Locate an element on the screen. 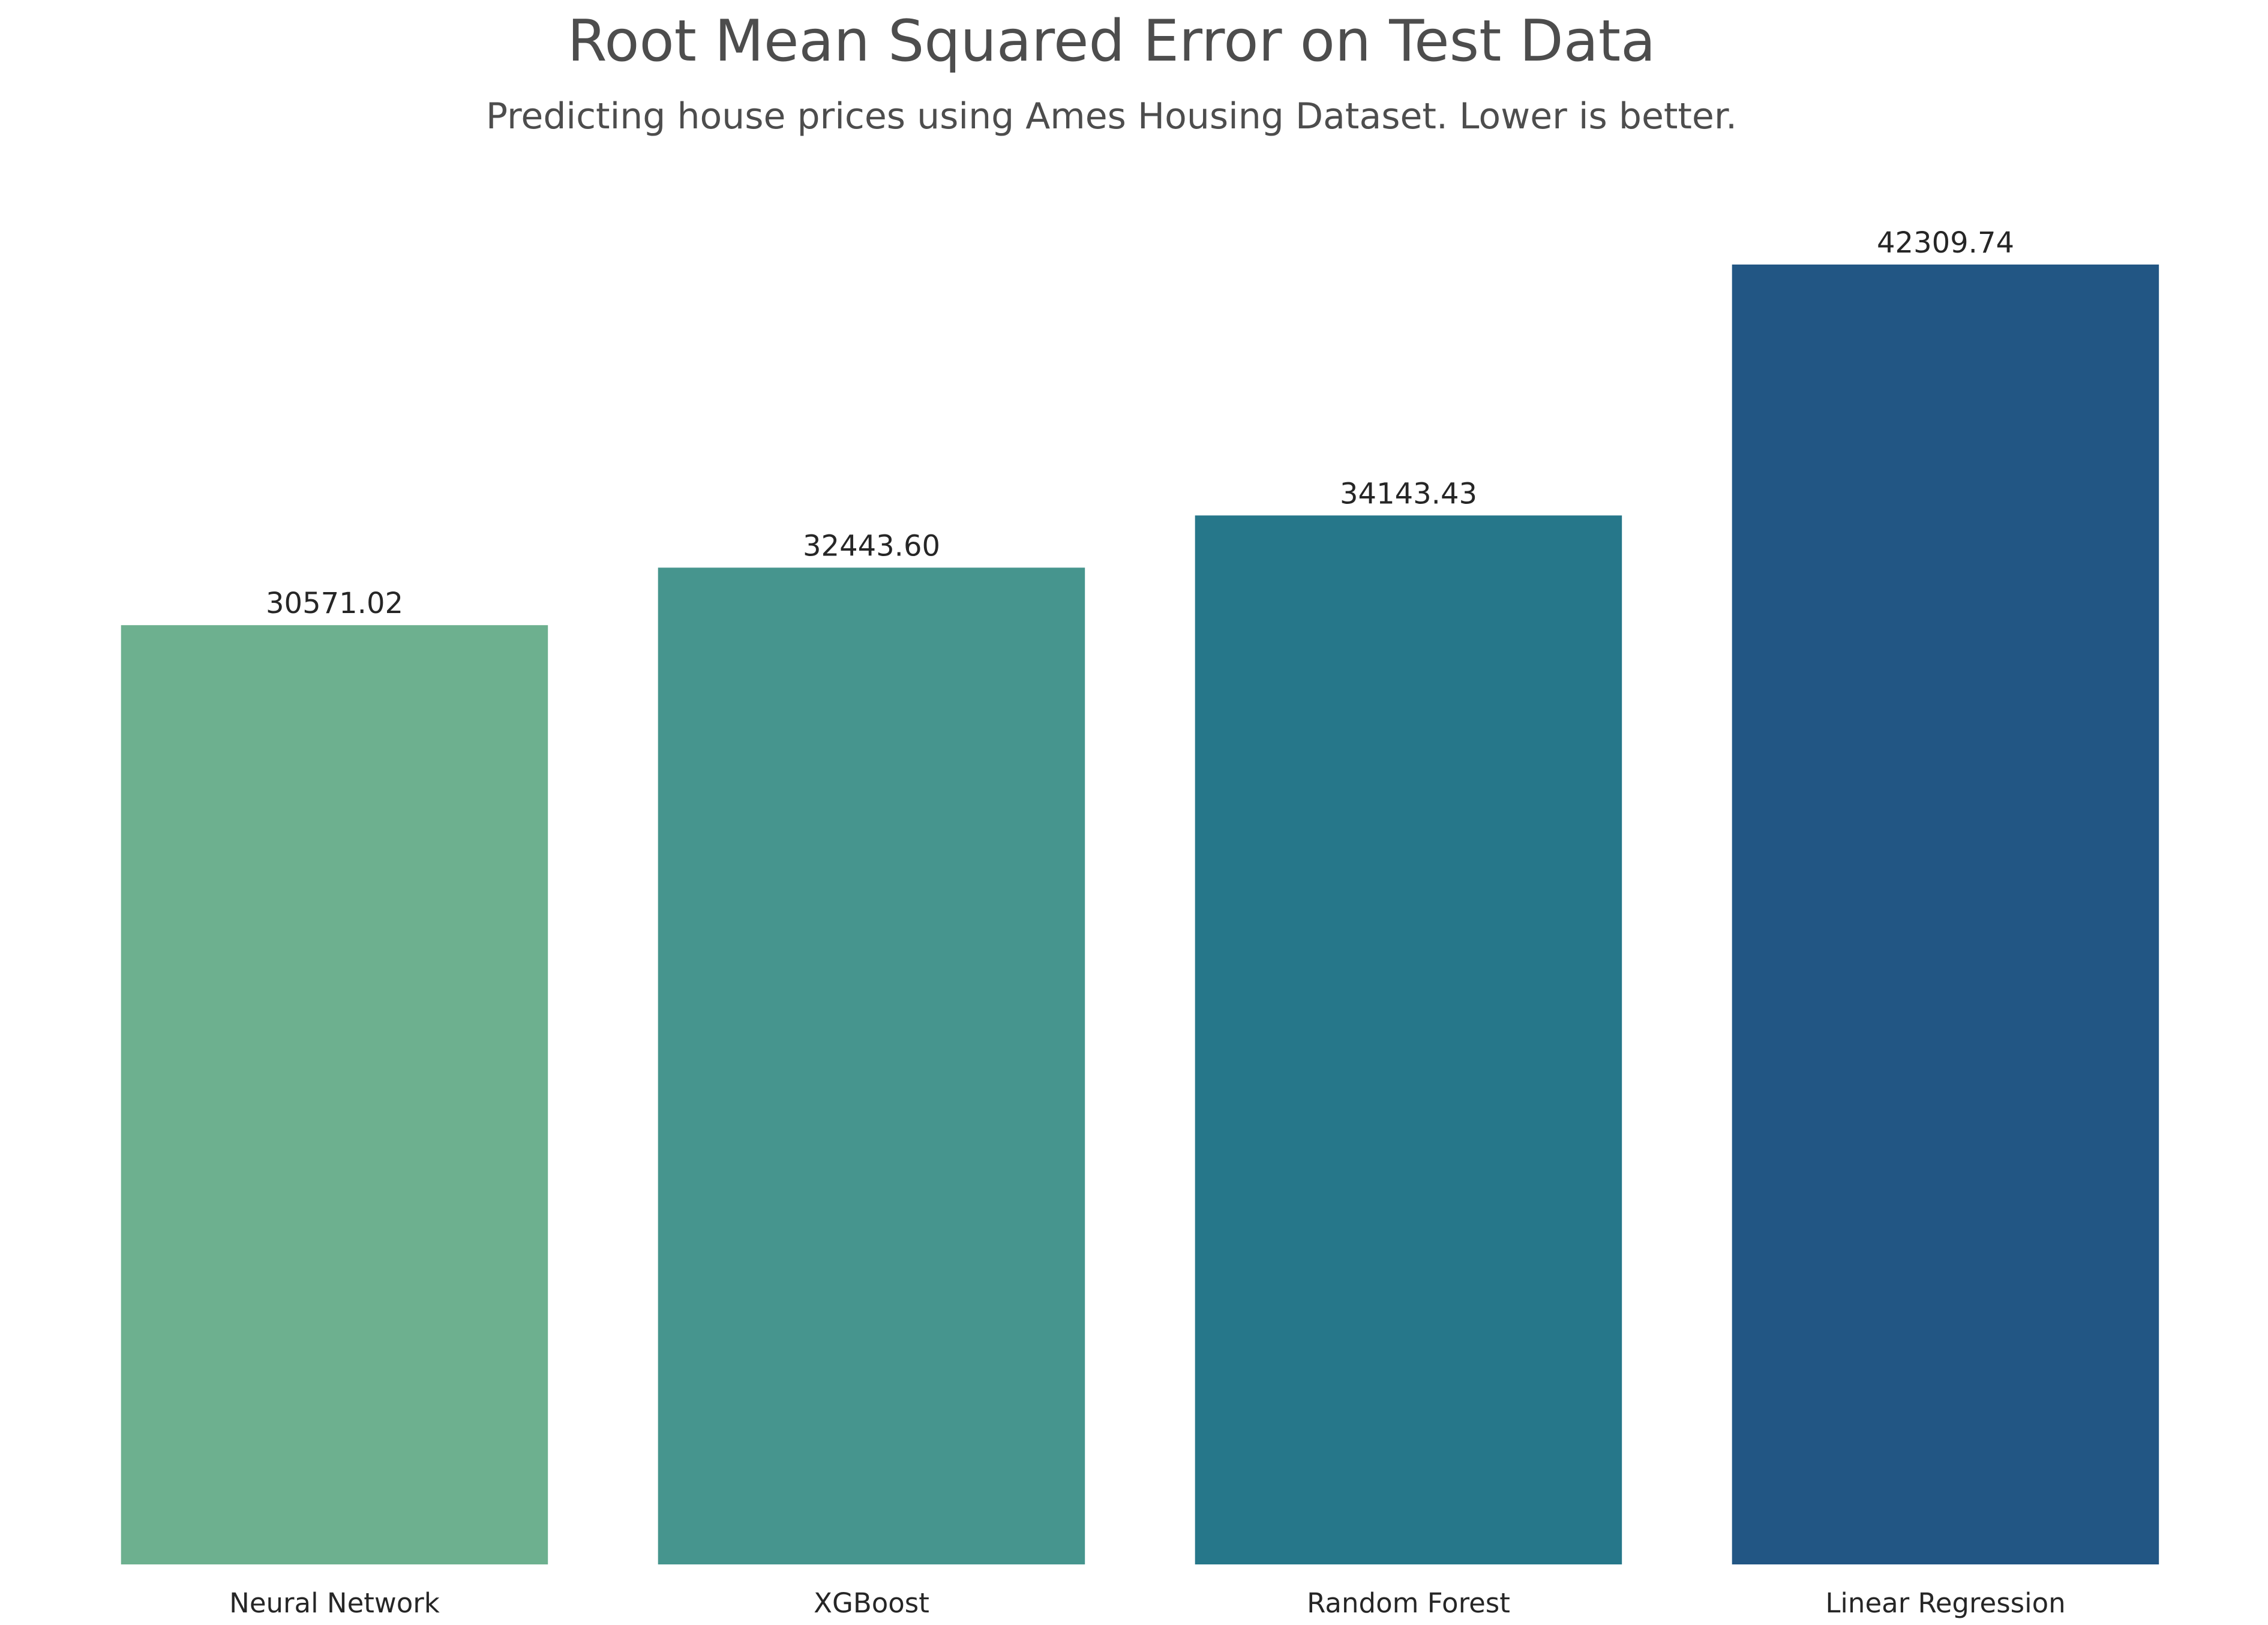  bar-value-label: 42309.74 is located at coordinates (1945, 243).